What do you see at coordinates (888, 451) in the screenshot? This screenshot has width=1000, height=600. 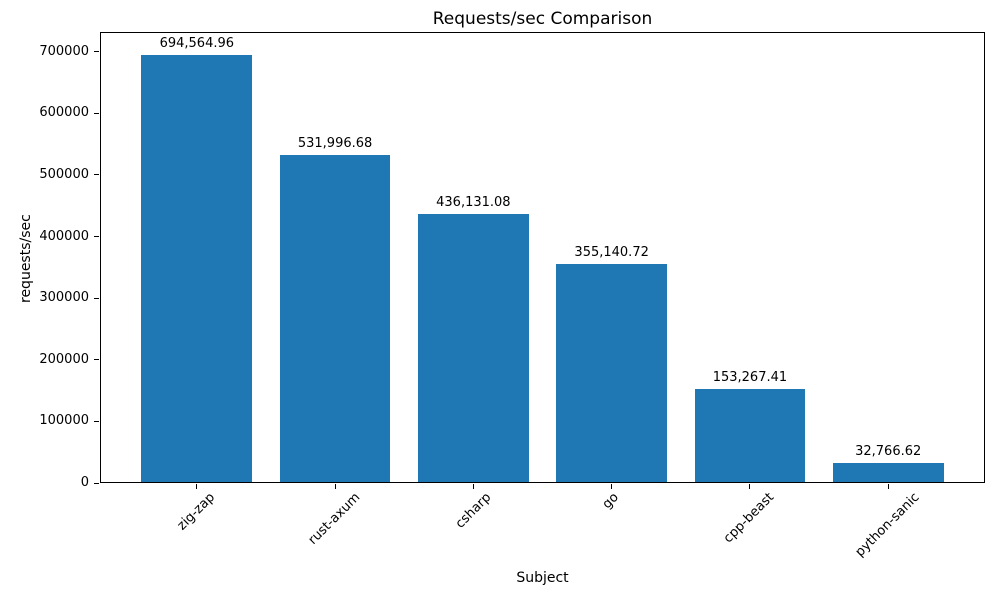 I see `bar-value-label: 32,766.62` at bounding box center [888, 451].